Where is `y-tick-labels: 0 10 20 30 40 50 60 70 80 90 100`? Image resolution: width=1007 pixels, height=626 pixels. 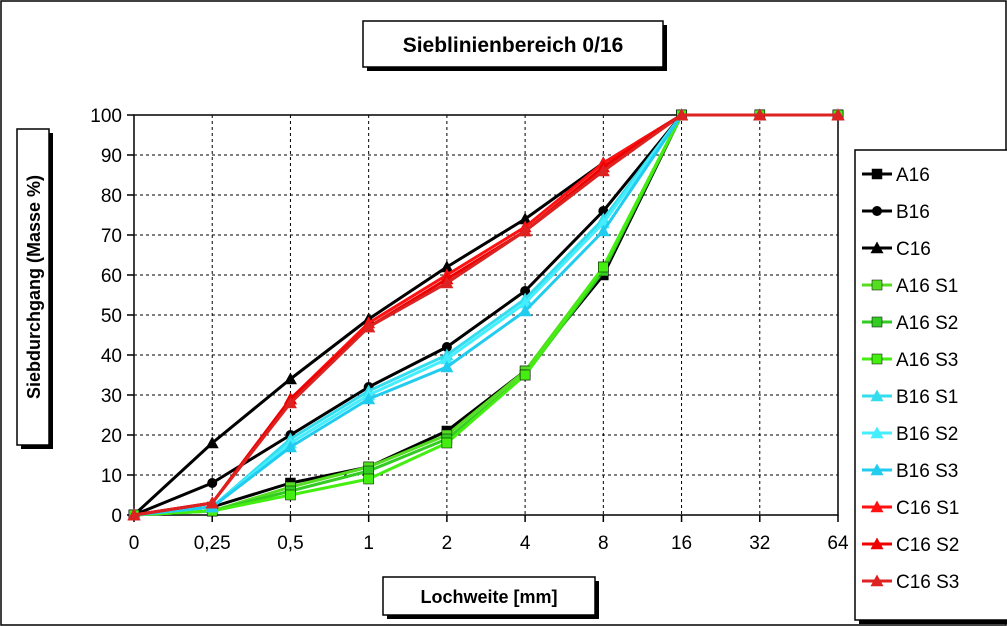 y-tick-labels: 0 10 20 30 40 50 60 70 80 90 100 is located at coordinates (106, 316).